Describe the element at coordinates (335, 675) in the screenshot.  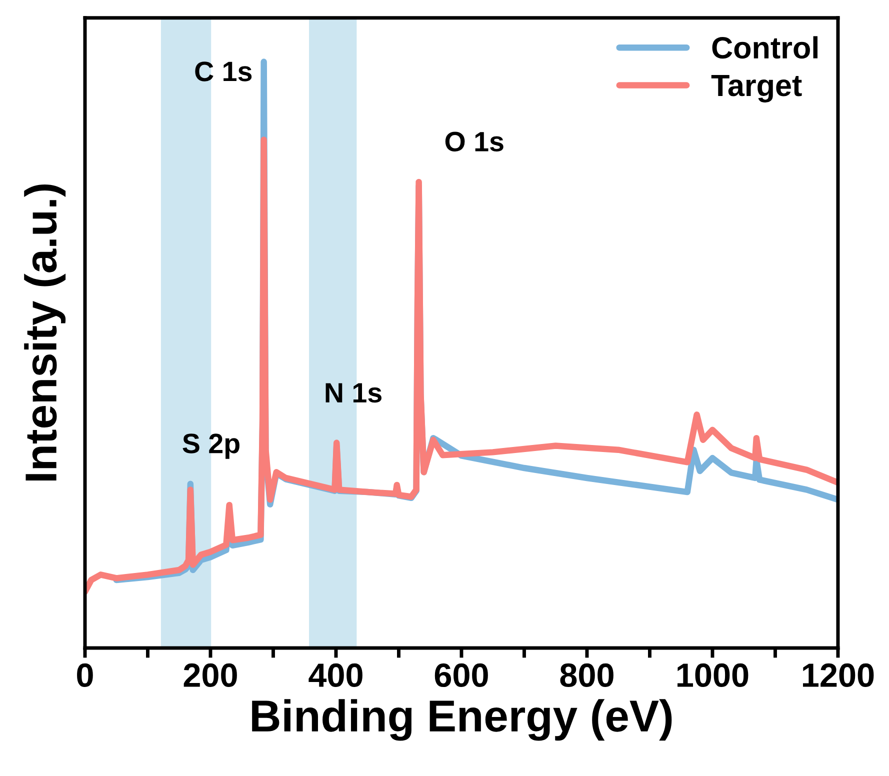
I see `x-tick-label: 400` at that location.